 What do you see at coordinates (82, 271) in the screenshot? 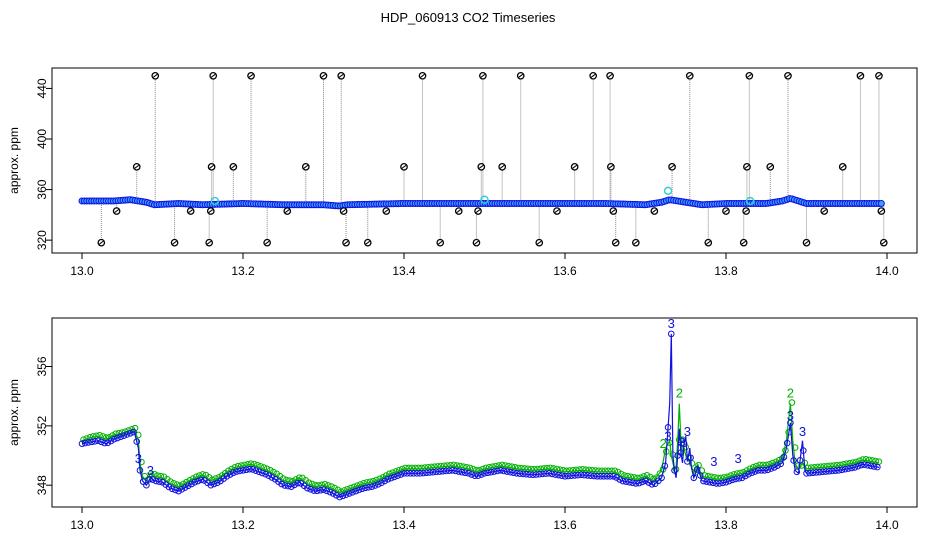
I see `x-tick-label: 13.0` at bounding box center [82, 271].